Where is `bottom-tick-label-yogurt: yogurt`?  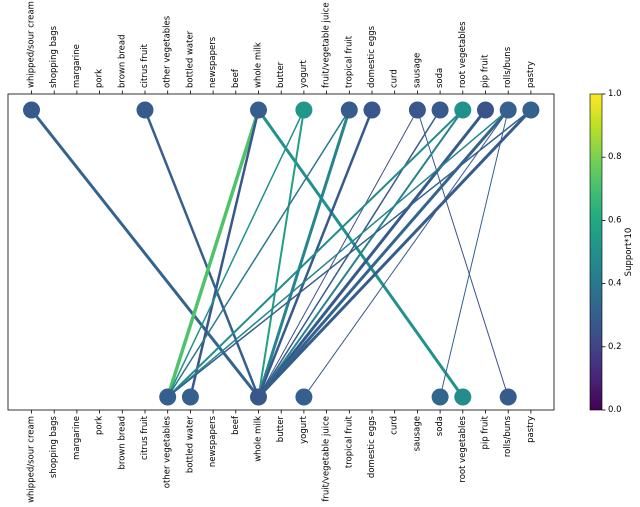
bottom-tick-label-yogurt: yogurt is located at coordinates (304, 429).